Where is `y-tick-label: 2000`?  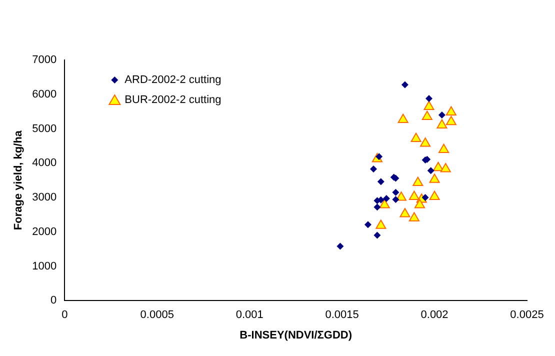 y-tick-label: 2000 is located at coordinates (44, 232).